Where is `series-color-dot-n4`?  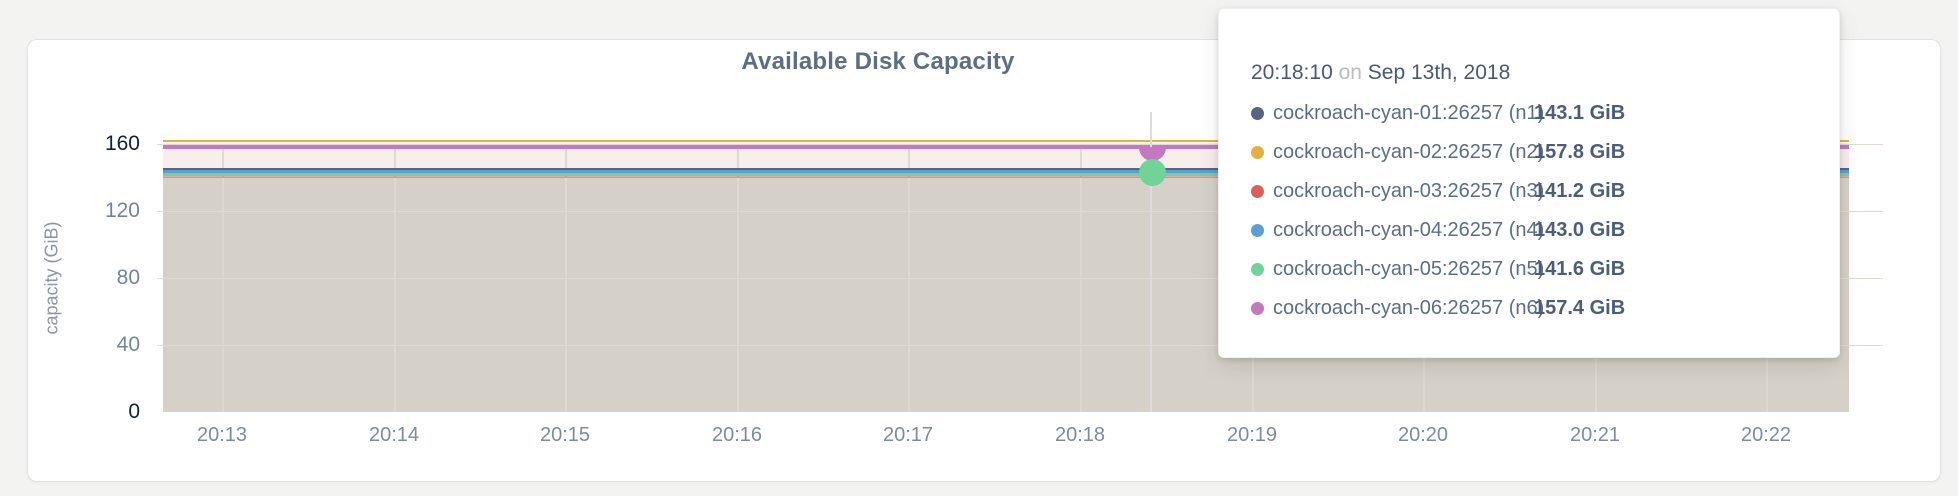 series-color-dot-n4 is located at coordinates (1257, 230).